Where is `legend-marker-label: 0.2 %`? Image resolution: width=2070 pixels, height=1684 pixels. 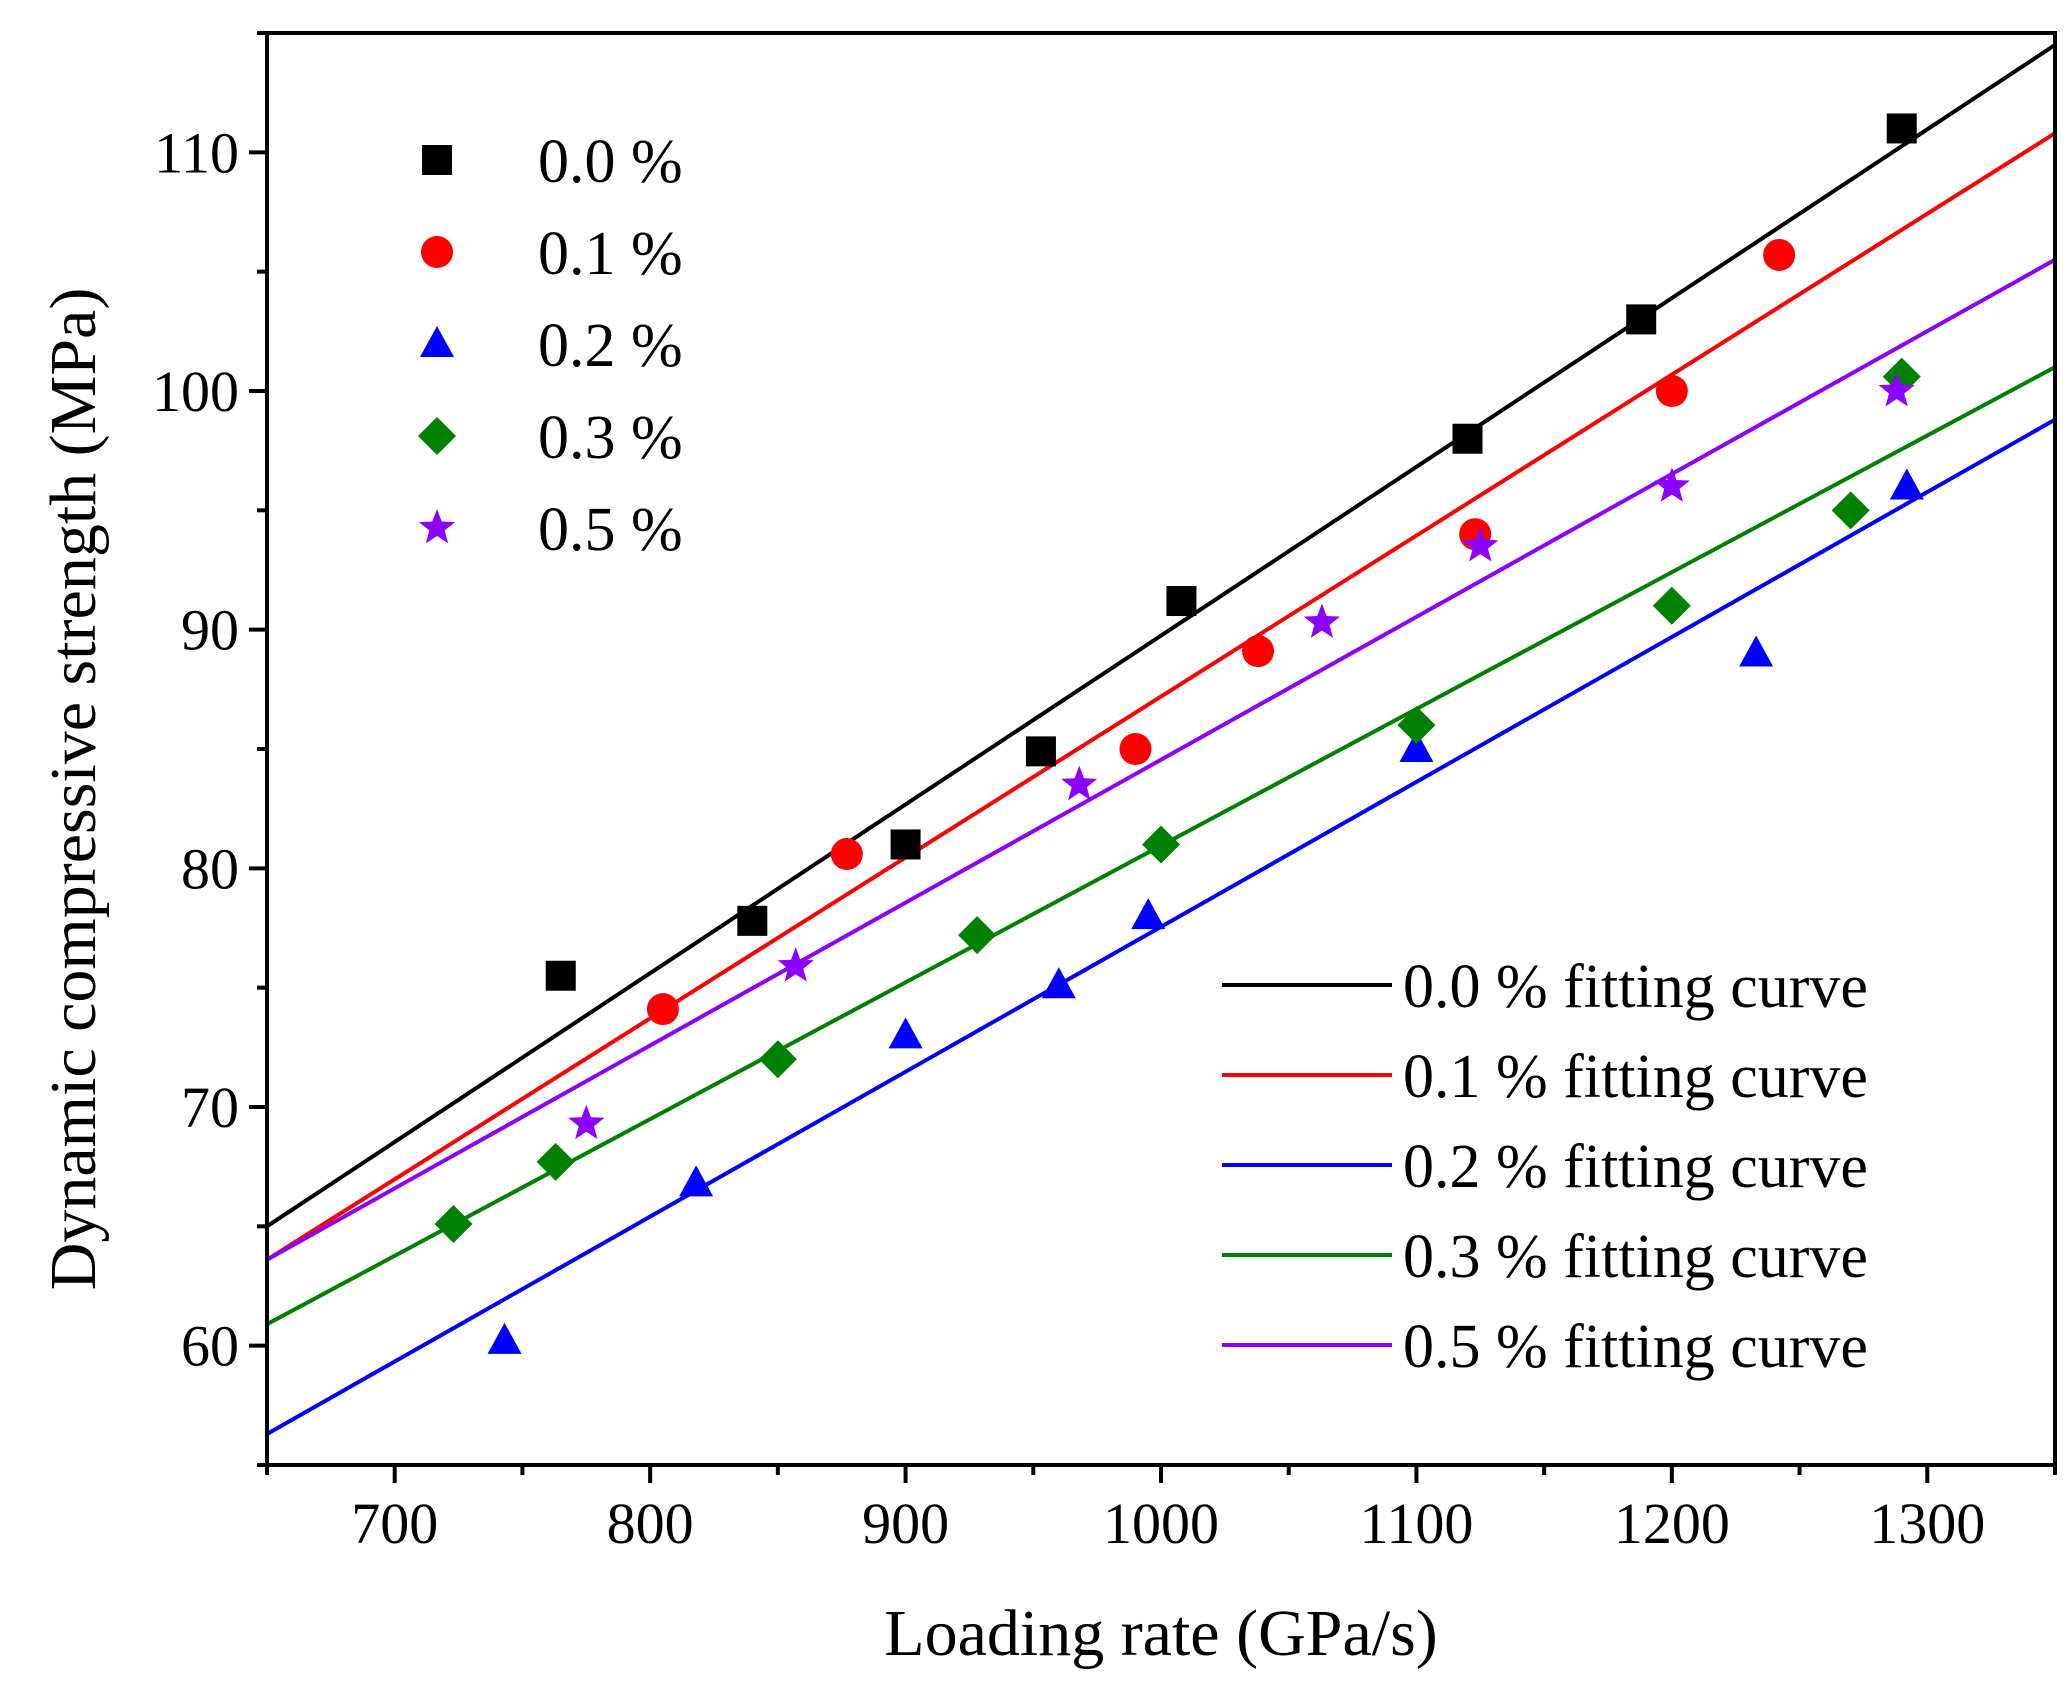
legend-marker-label: 0.2 % is located at coordinates (610, 346).